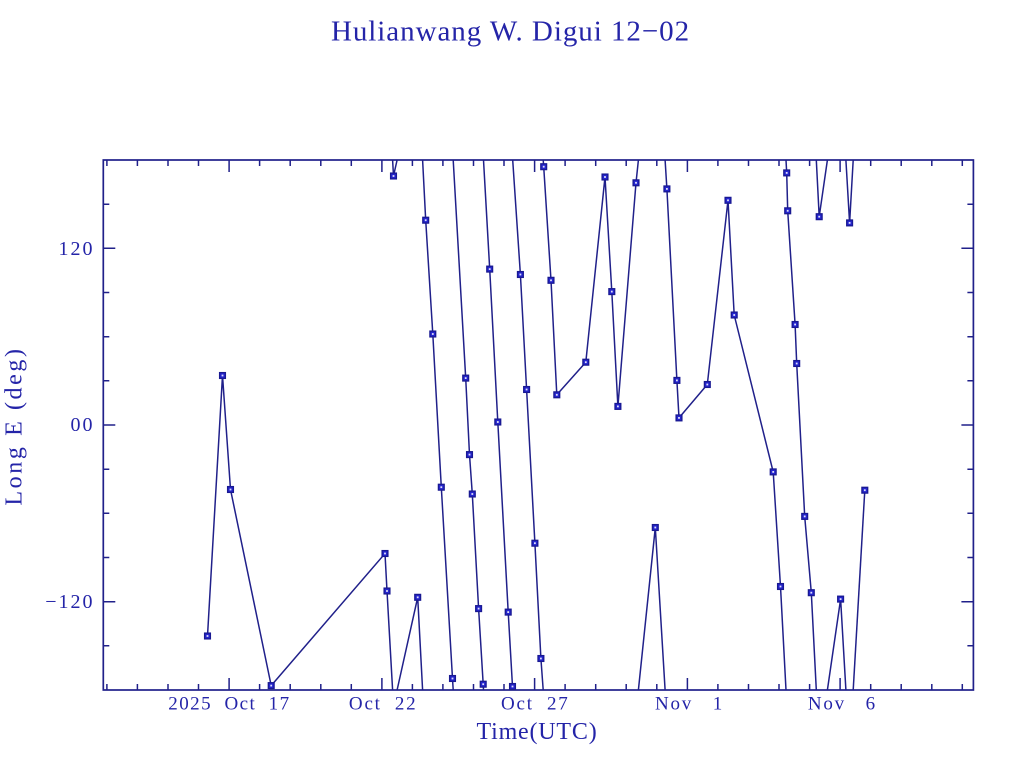  Describe the element at coordinates (83, 425) in the screenshot. I see `svg-text: 00` at that location.